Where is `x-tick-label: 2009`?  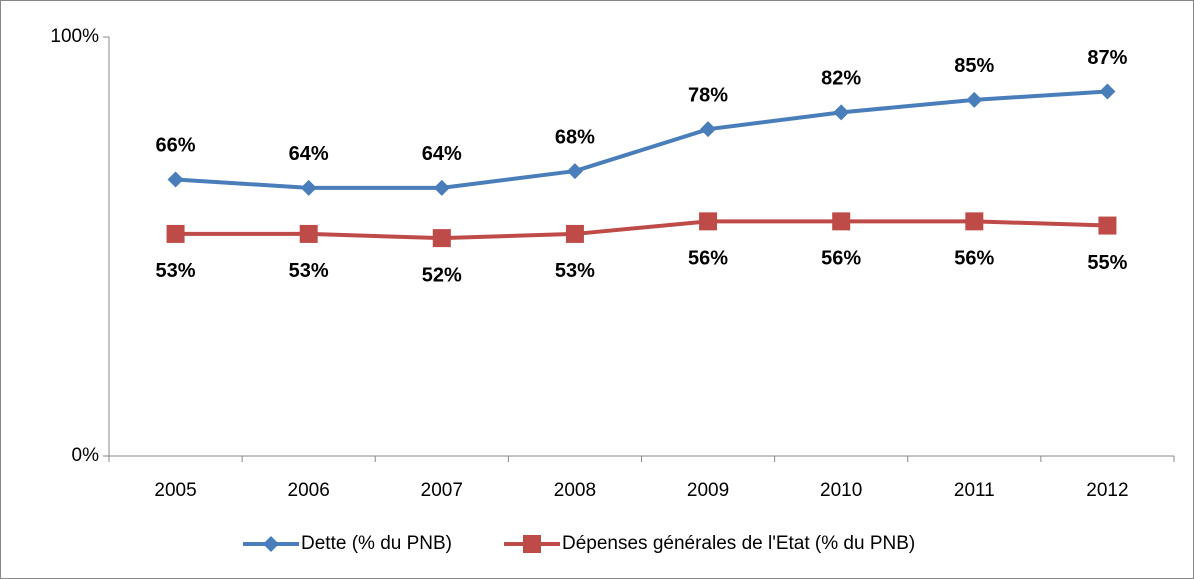 x-tick-label: 2009 is located at coordinates (708, 490).